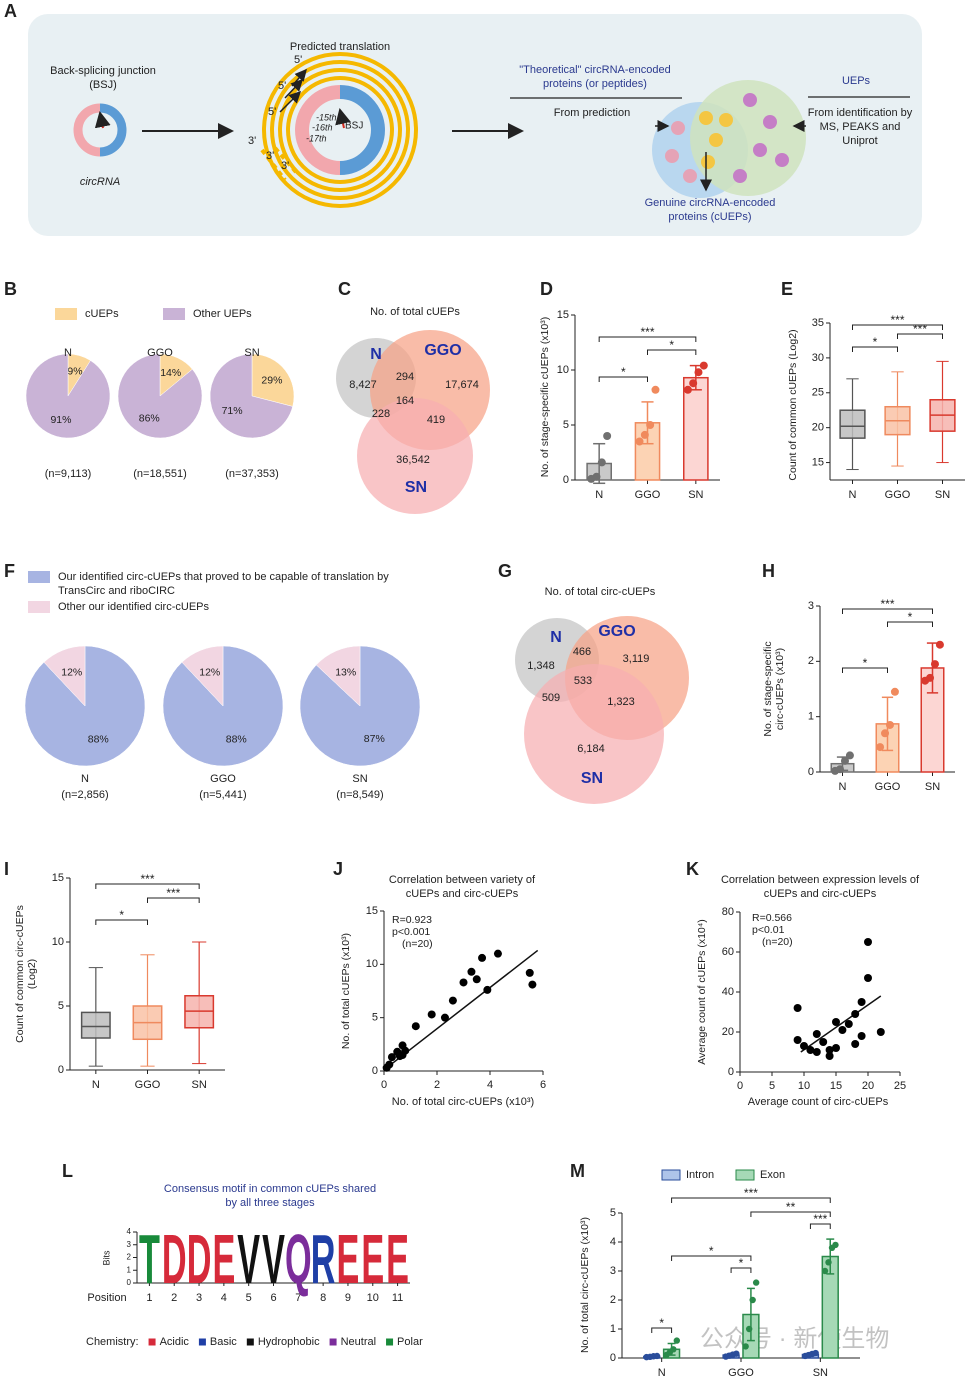 The image size is (974, 1380). I want to click on pie-value-label: 29%, so click(271, 380).